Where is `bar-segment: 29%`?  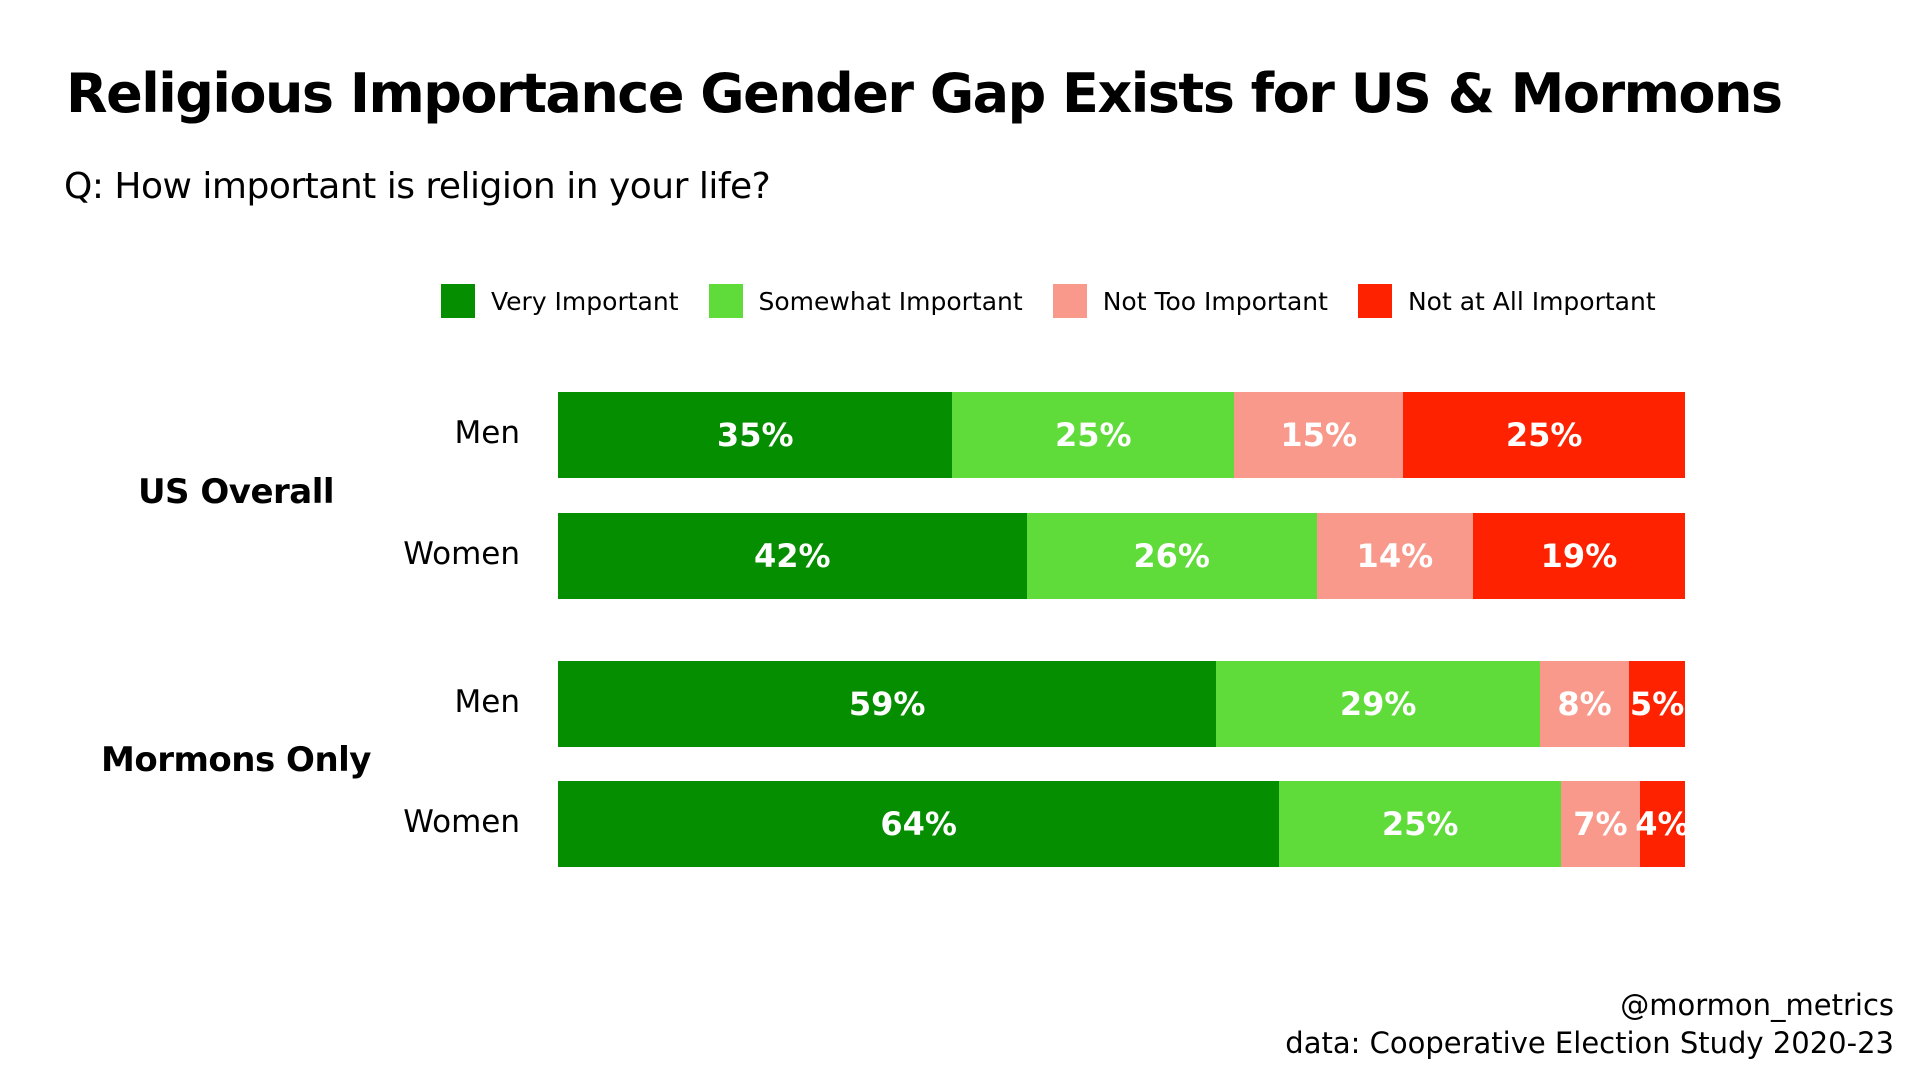 bar-segment: 29% is located at coordinates (1378, 704).